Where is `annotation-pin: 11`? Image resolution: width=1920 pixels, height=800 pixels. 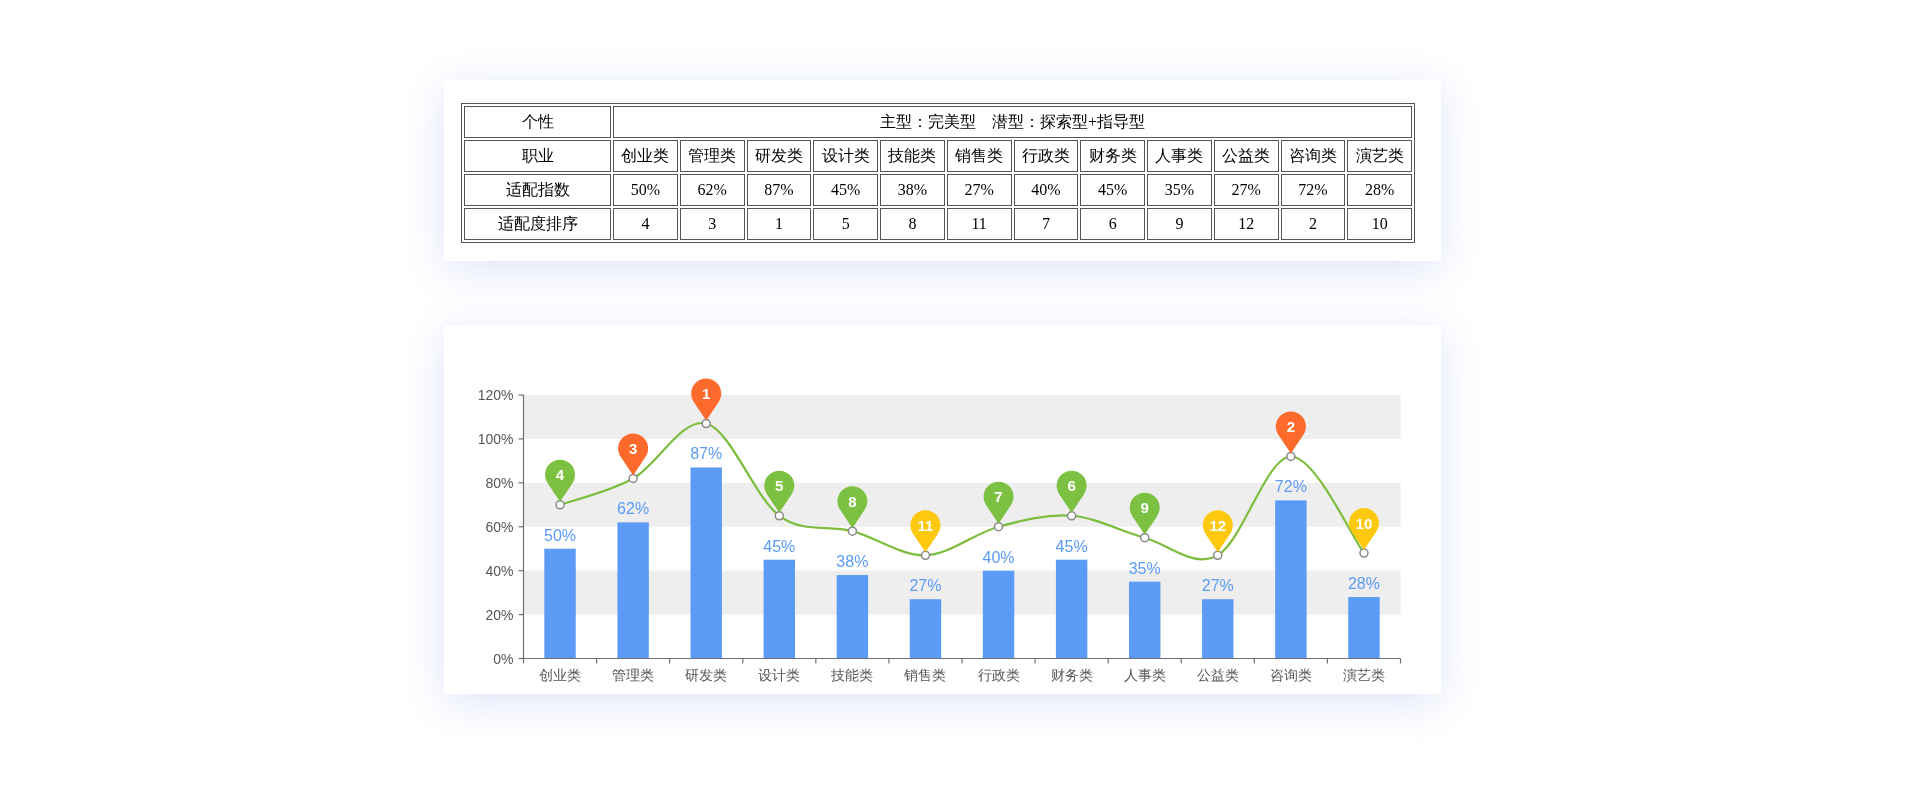
annotation-pin: 11 is located at coordinates (925, 531).